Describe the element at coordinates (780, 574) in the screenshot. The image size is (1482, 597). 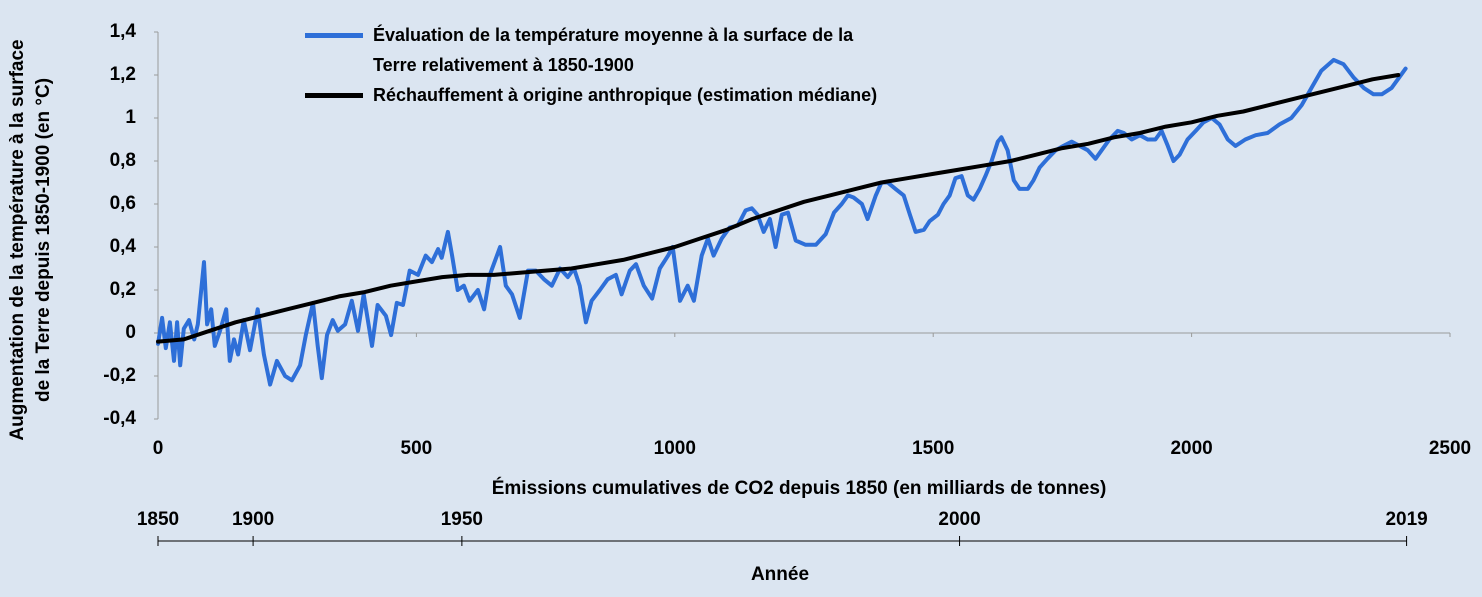
I see `year-axis-label: Année` at that location.